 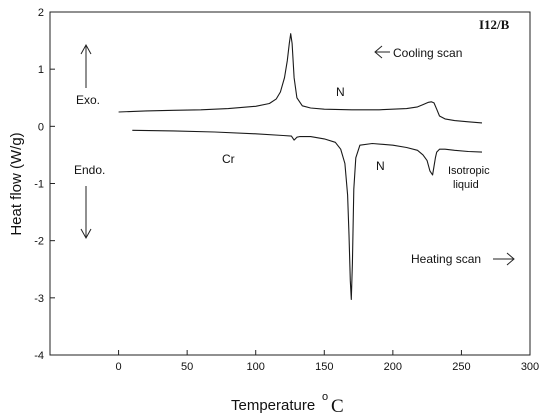 I want to click on y-tick-label: -1, so click(x=39, y=185).